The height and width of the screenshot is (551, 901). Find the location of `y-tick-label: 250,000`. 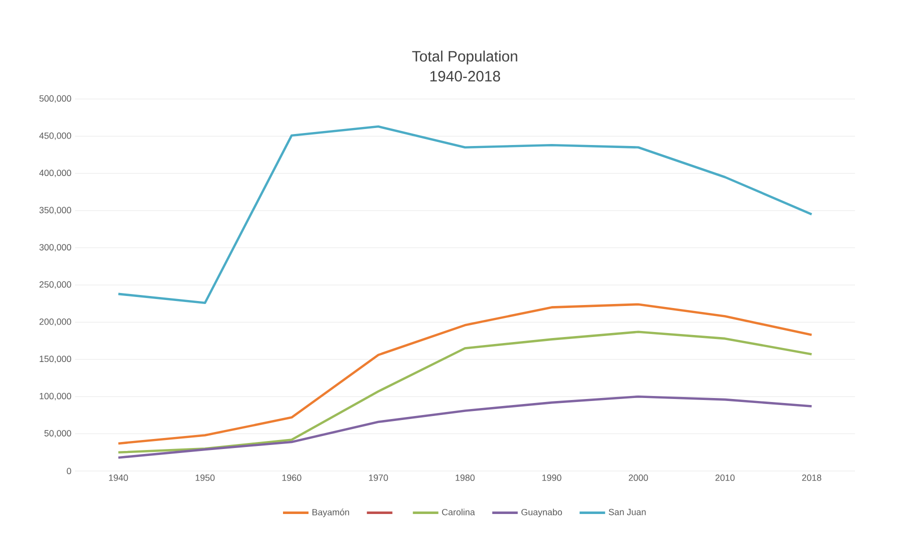

y-tick-label: 250,000 is located at coordinates (56, 285).